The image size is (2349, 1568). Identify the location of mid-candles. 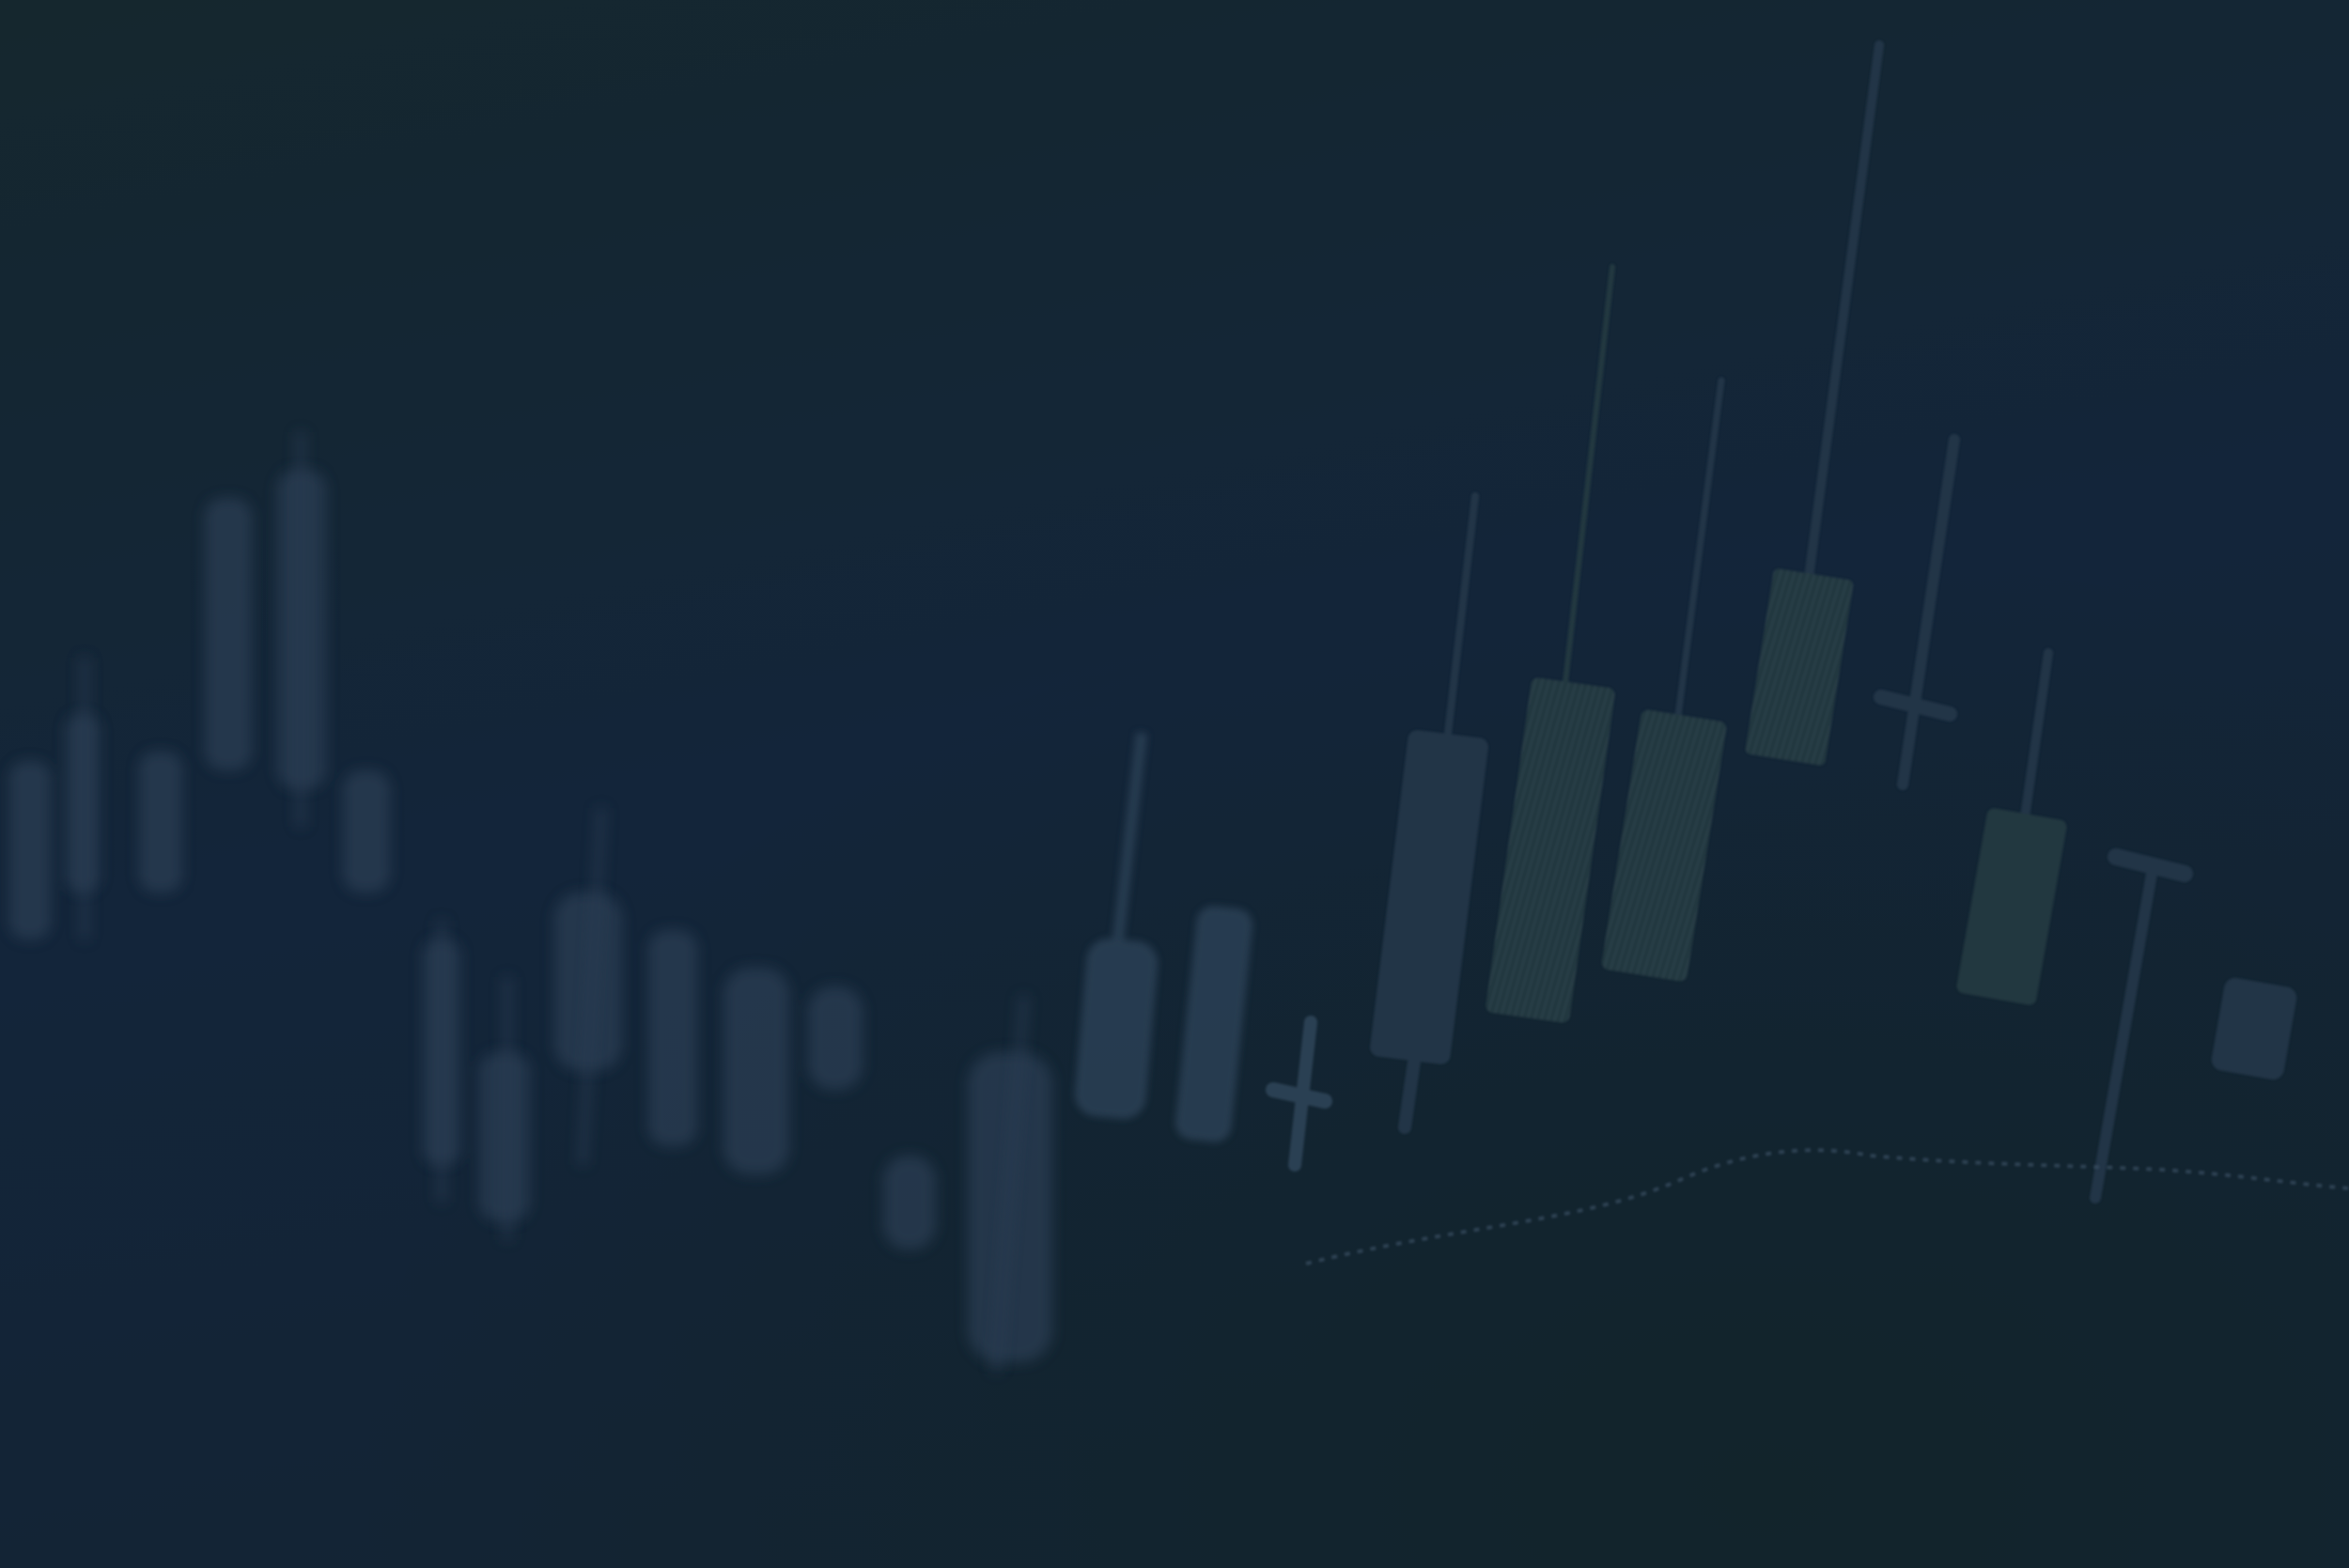
(1163, 937).